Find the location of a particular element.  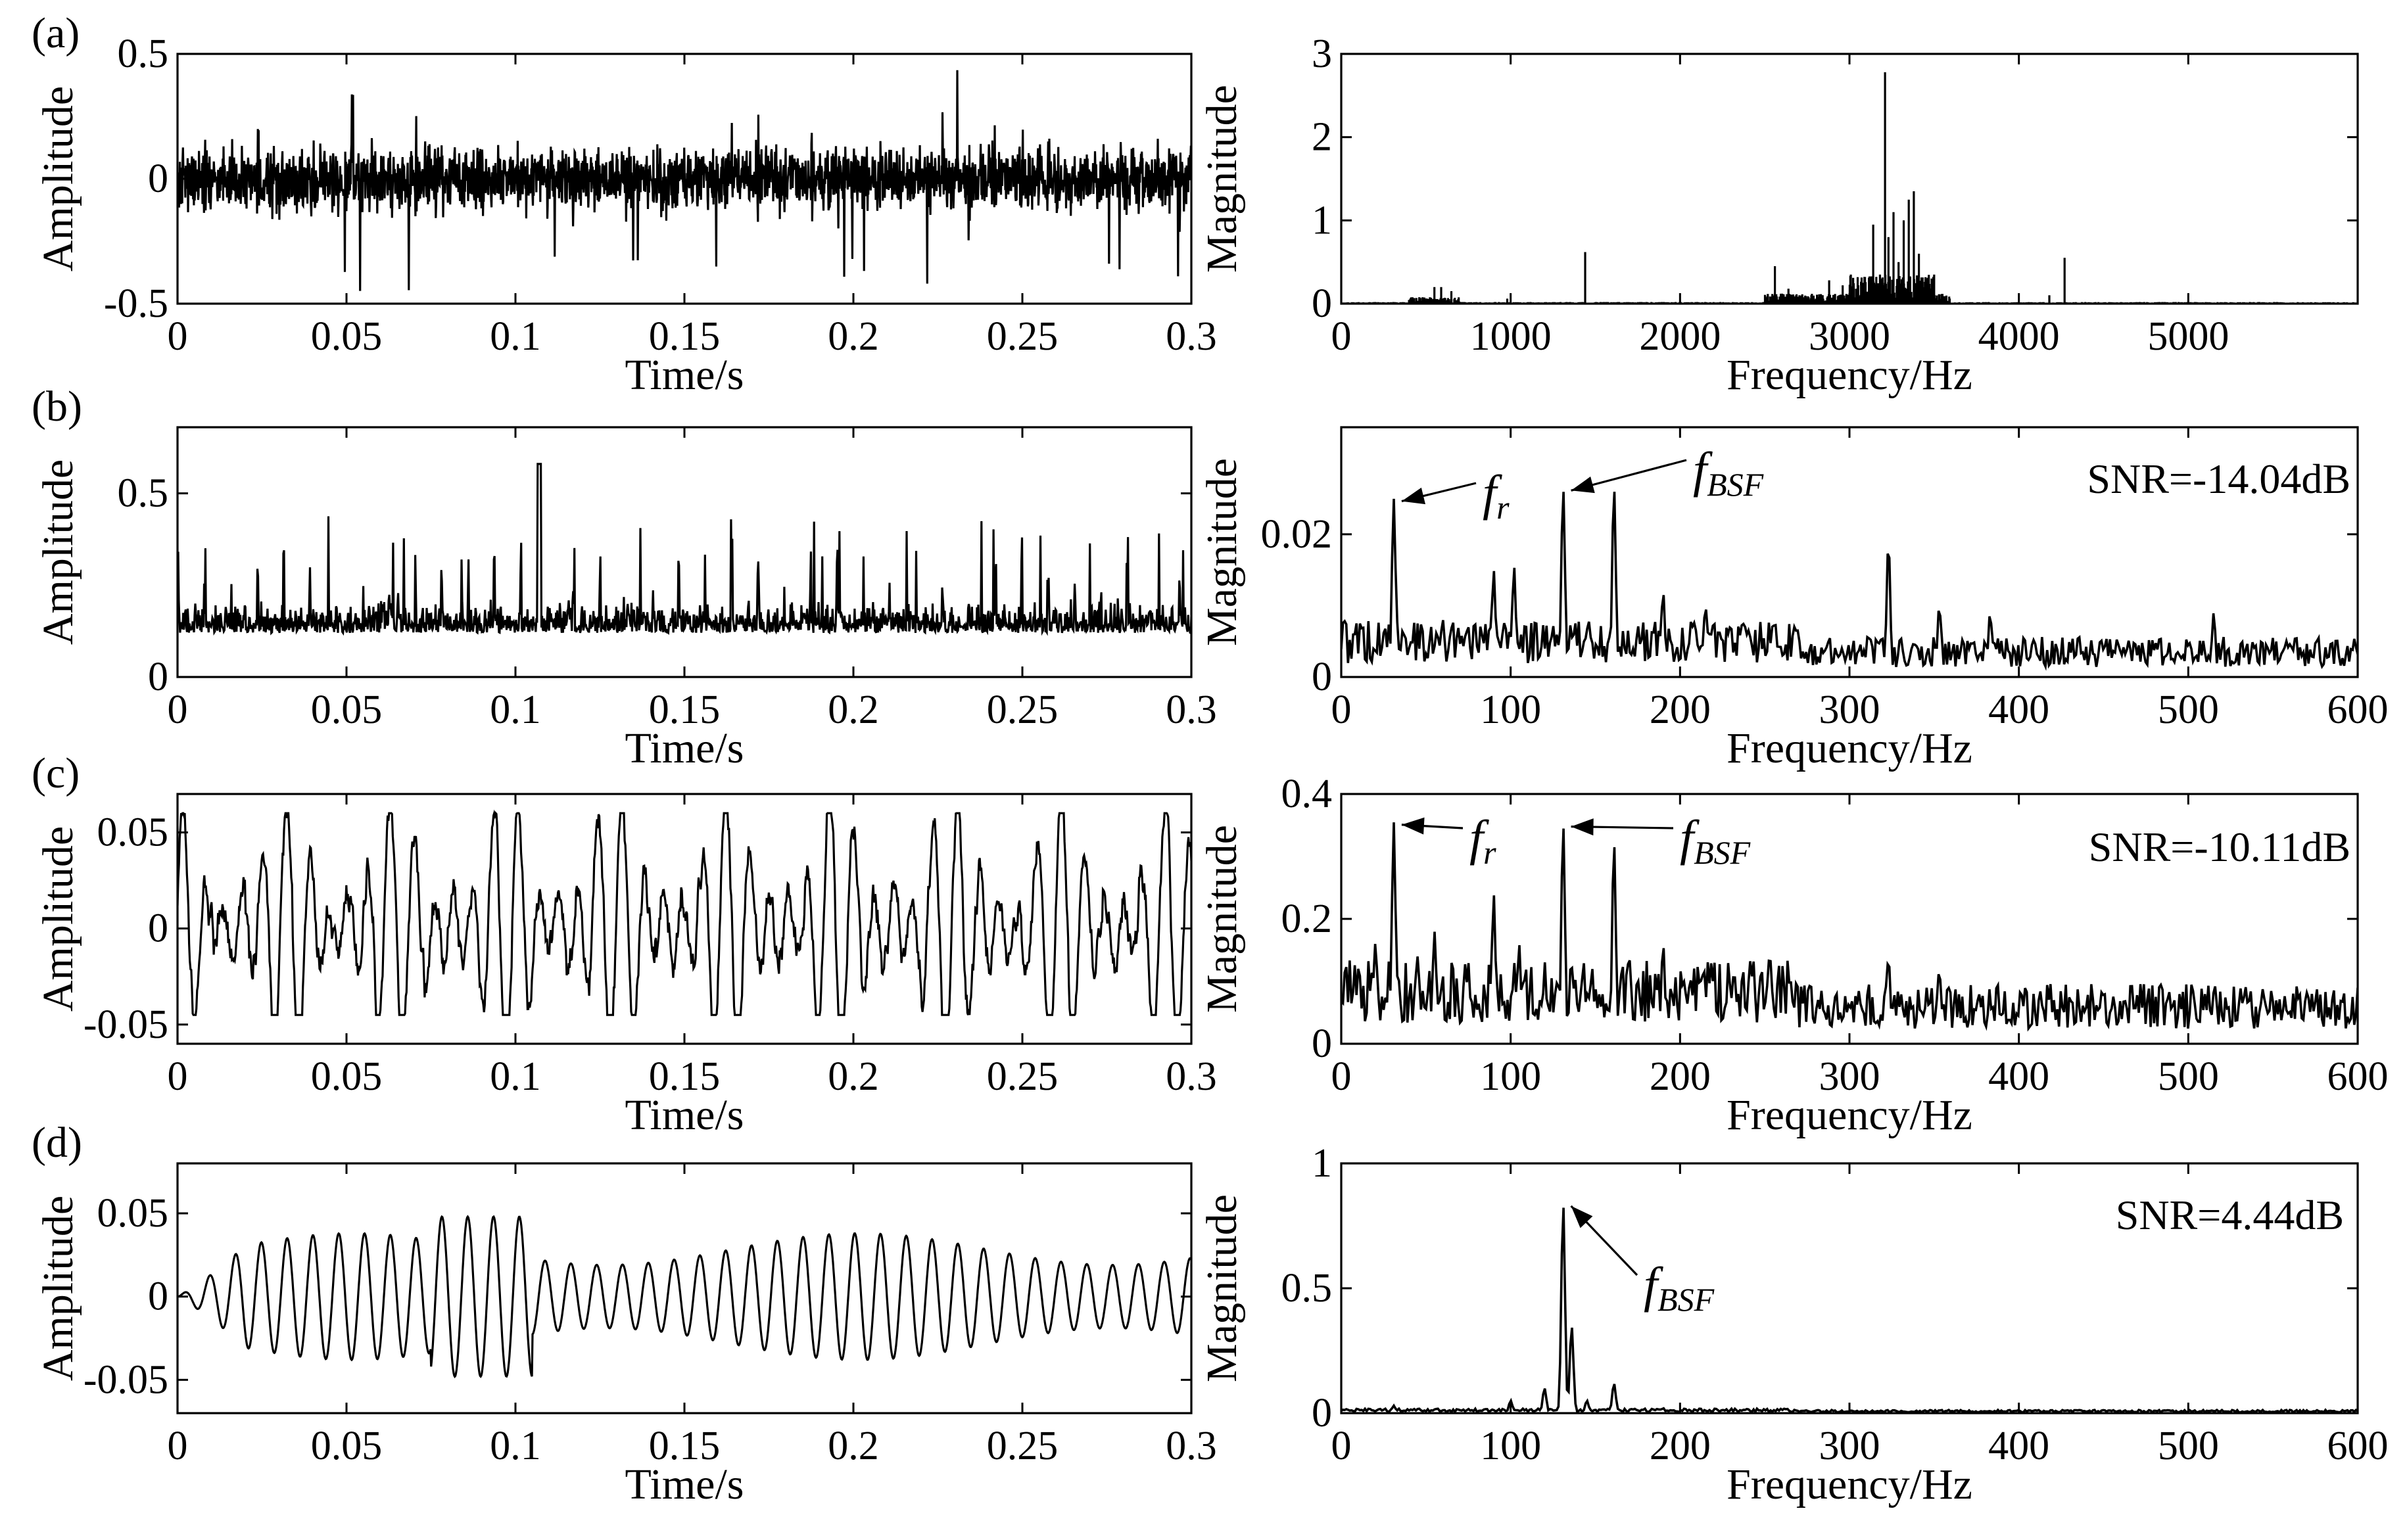

b_freq-xtick-label: 200 is located at coordinates (1680, 710).